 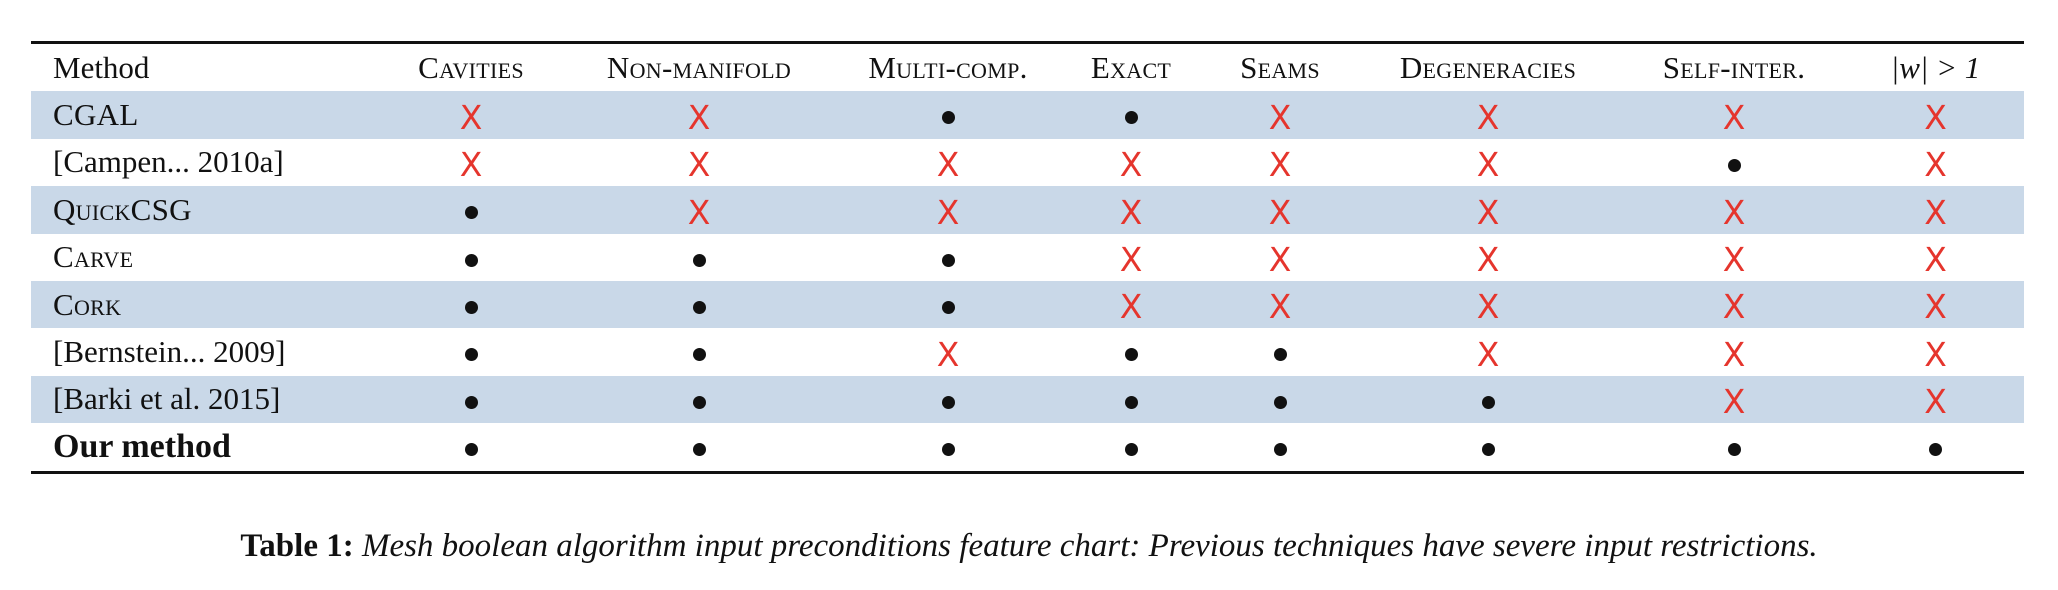 What do you see at coordinates (1131, 210) in the screenshot?
I see `cell-exact: X` at bounding box center [1131, 210].